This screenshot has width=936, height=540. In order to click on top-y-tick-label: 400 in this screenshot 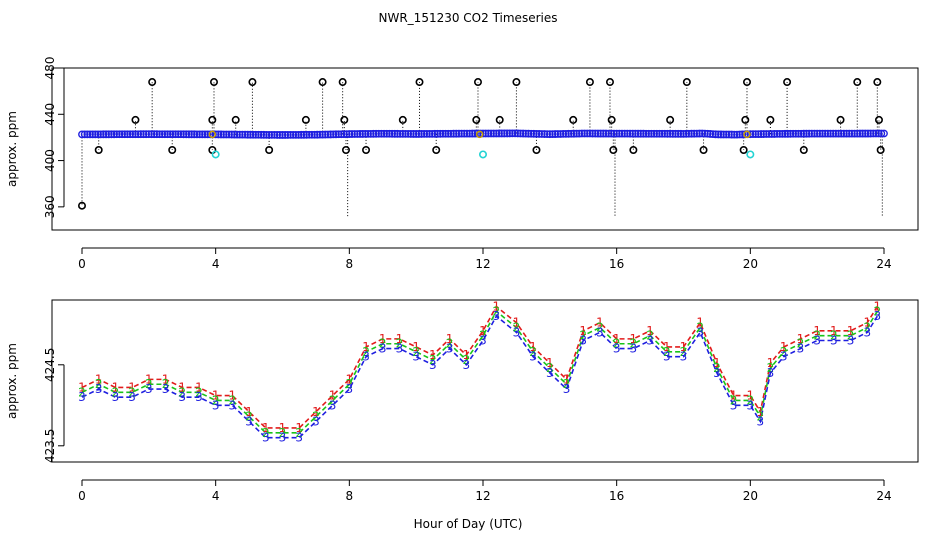, I will do `click(50, 160)`.